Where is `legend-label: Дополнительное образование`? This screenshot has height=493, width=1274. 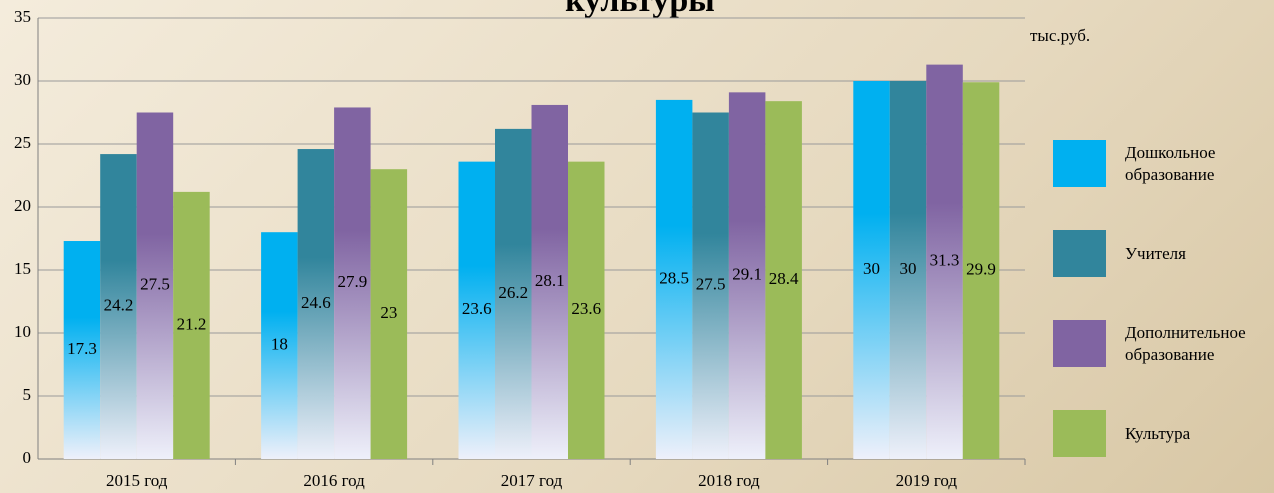
legend-label: Дополнительное образование is located at coordinates (1185, 343).